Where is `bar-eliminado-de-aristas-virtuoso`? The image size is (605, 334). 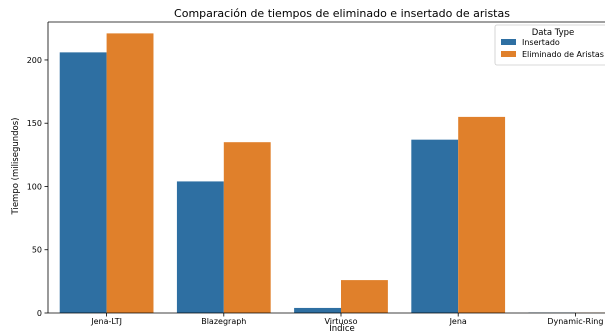
bar-eliminado-de-aristas-virtuoso is located at coordinates (364, 296).